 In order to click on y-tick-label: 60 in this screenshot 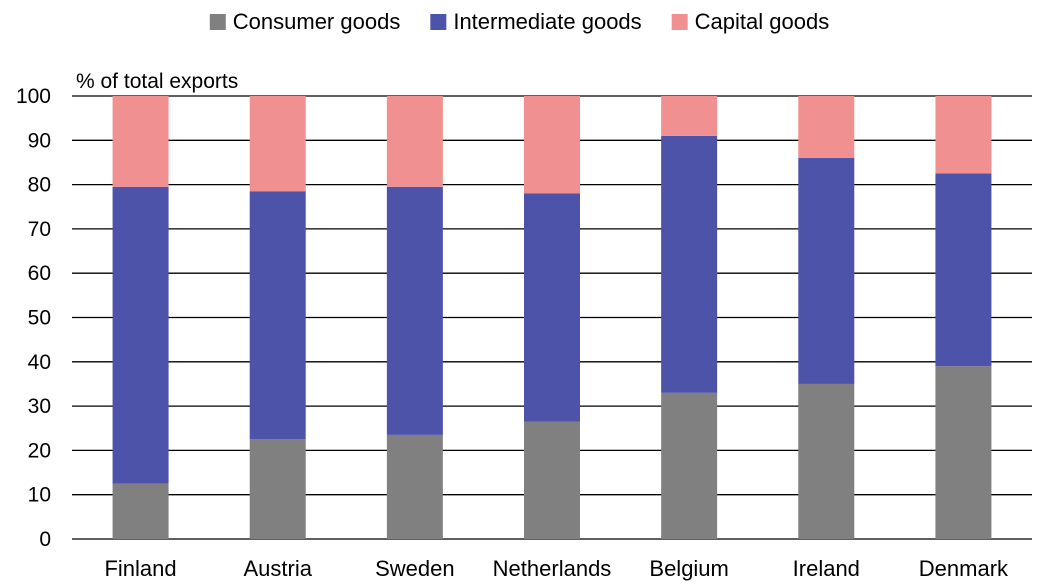, I will do `click(39, 273)`.